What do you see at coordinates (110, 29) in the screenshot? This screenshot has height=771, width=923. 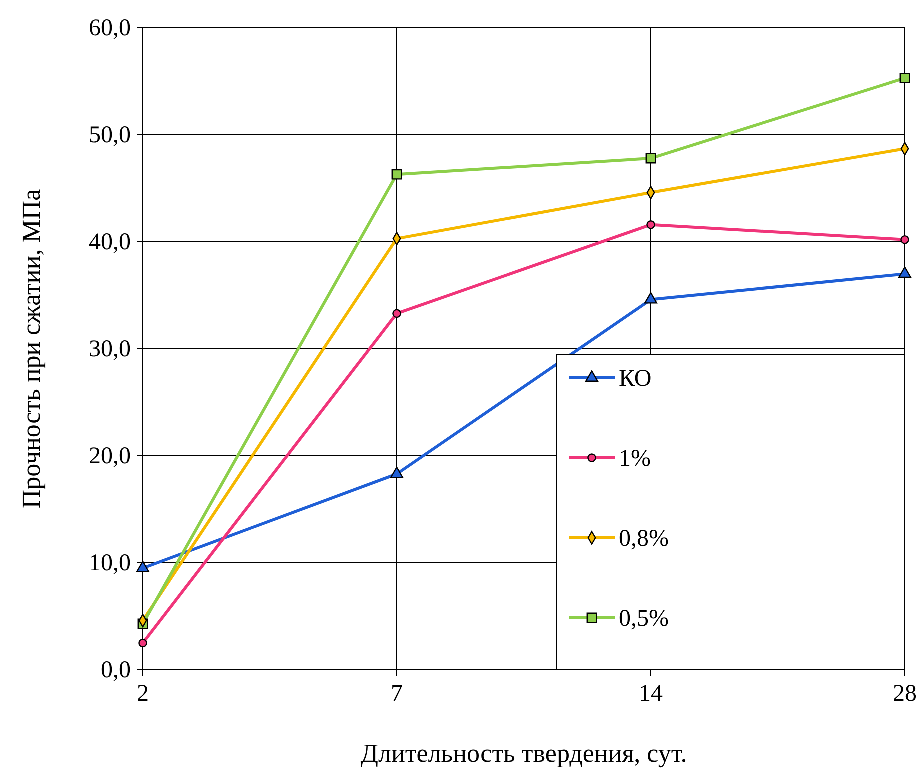 I see `y-tick-label: 60,0` at bounding box center [110, 29].